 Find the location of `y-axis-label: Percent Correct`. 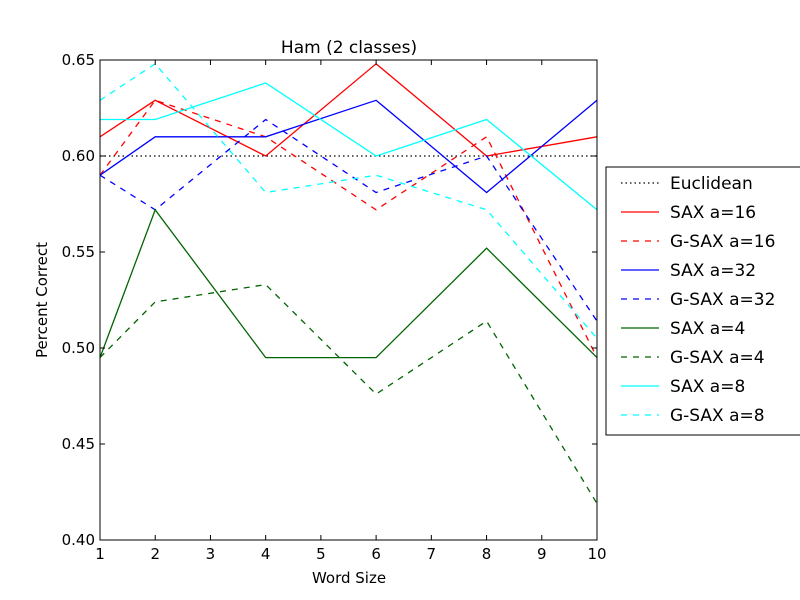

y-axis-label: Percent Correct is located at coordinates (42, 300).